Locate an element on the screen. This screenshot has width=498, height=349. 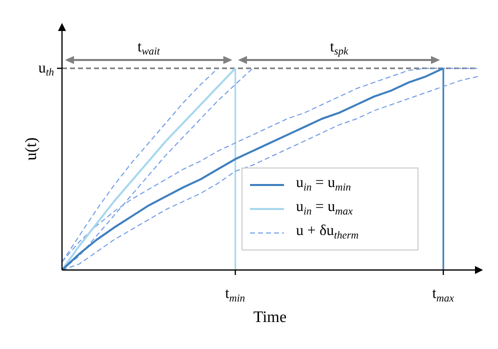
x-axis-title: Time is located at coordinates (270, 317).